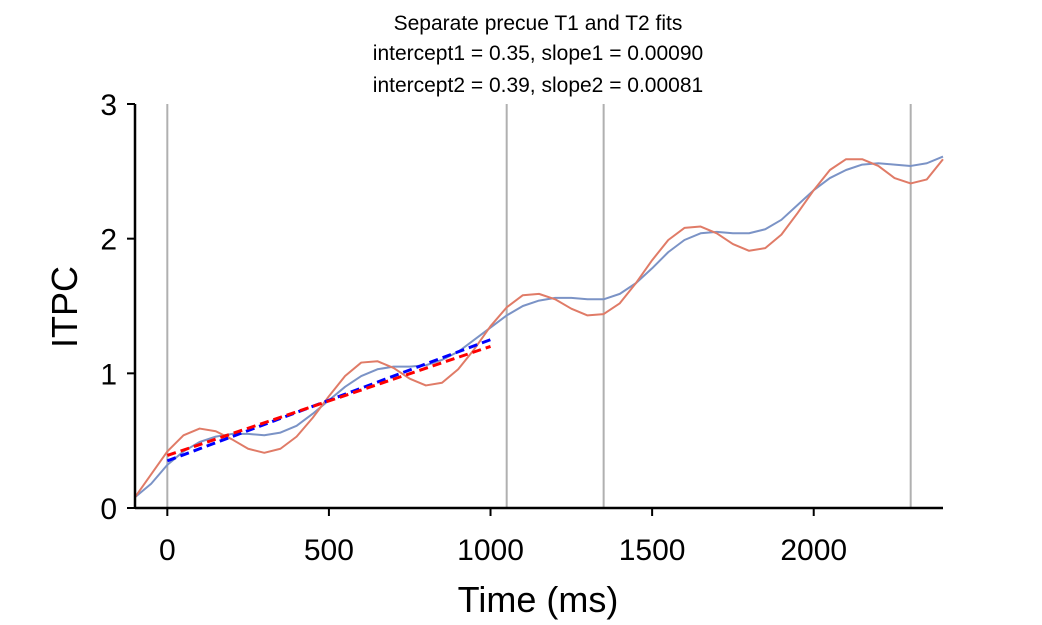 The width and height of the screenshot is (1042, 625). Describe the element at coordinates (108, 374) in the screenshot. I see `y-tick-label: 1` at that location.